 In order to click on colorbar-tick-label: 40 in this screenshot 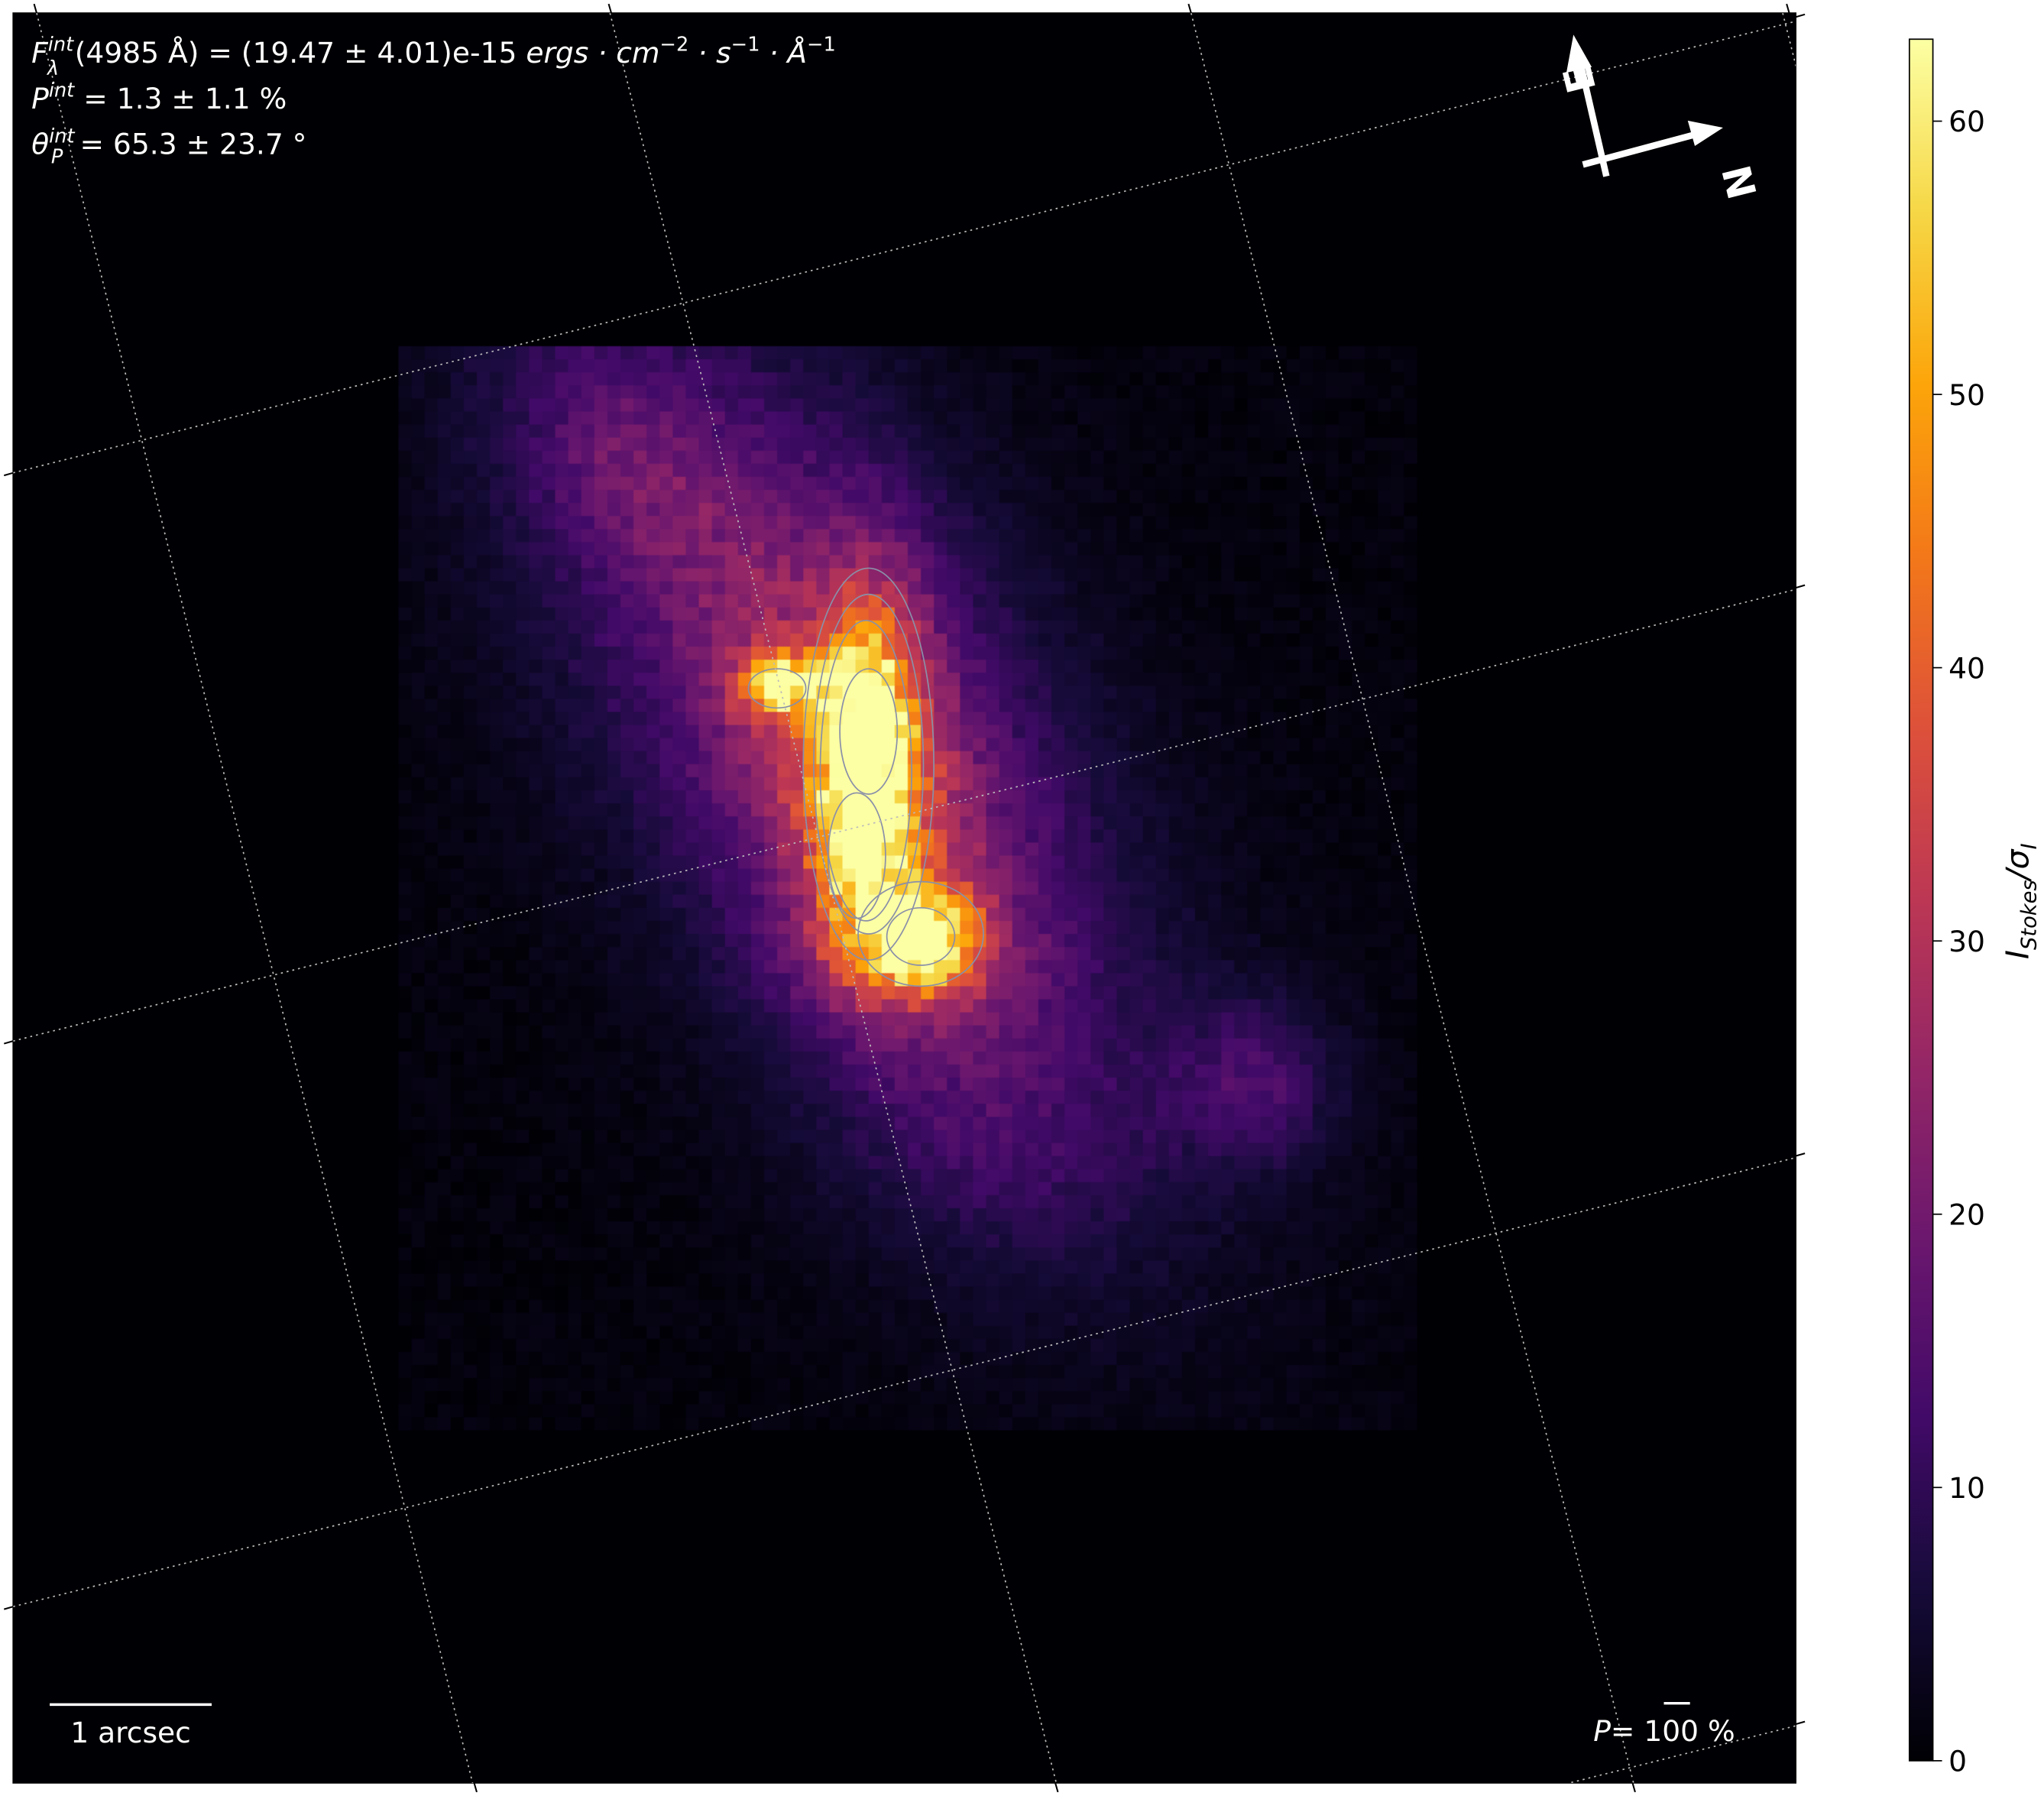, I will do `click(1966, 668)`.